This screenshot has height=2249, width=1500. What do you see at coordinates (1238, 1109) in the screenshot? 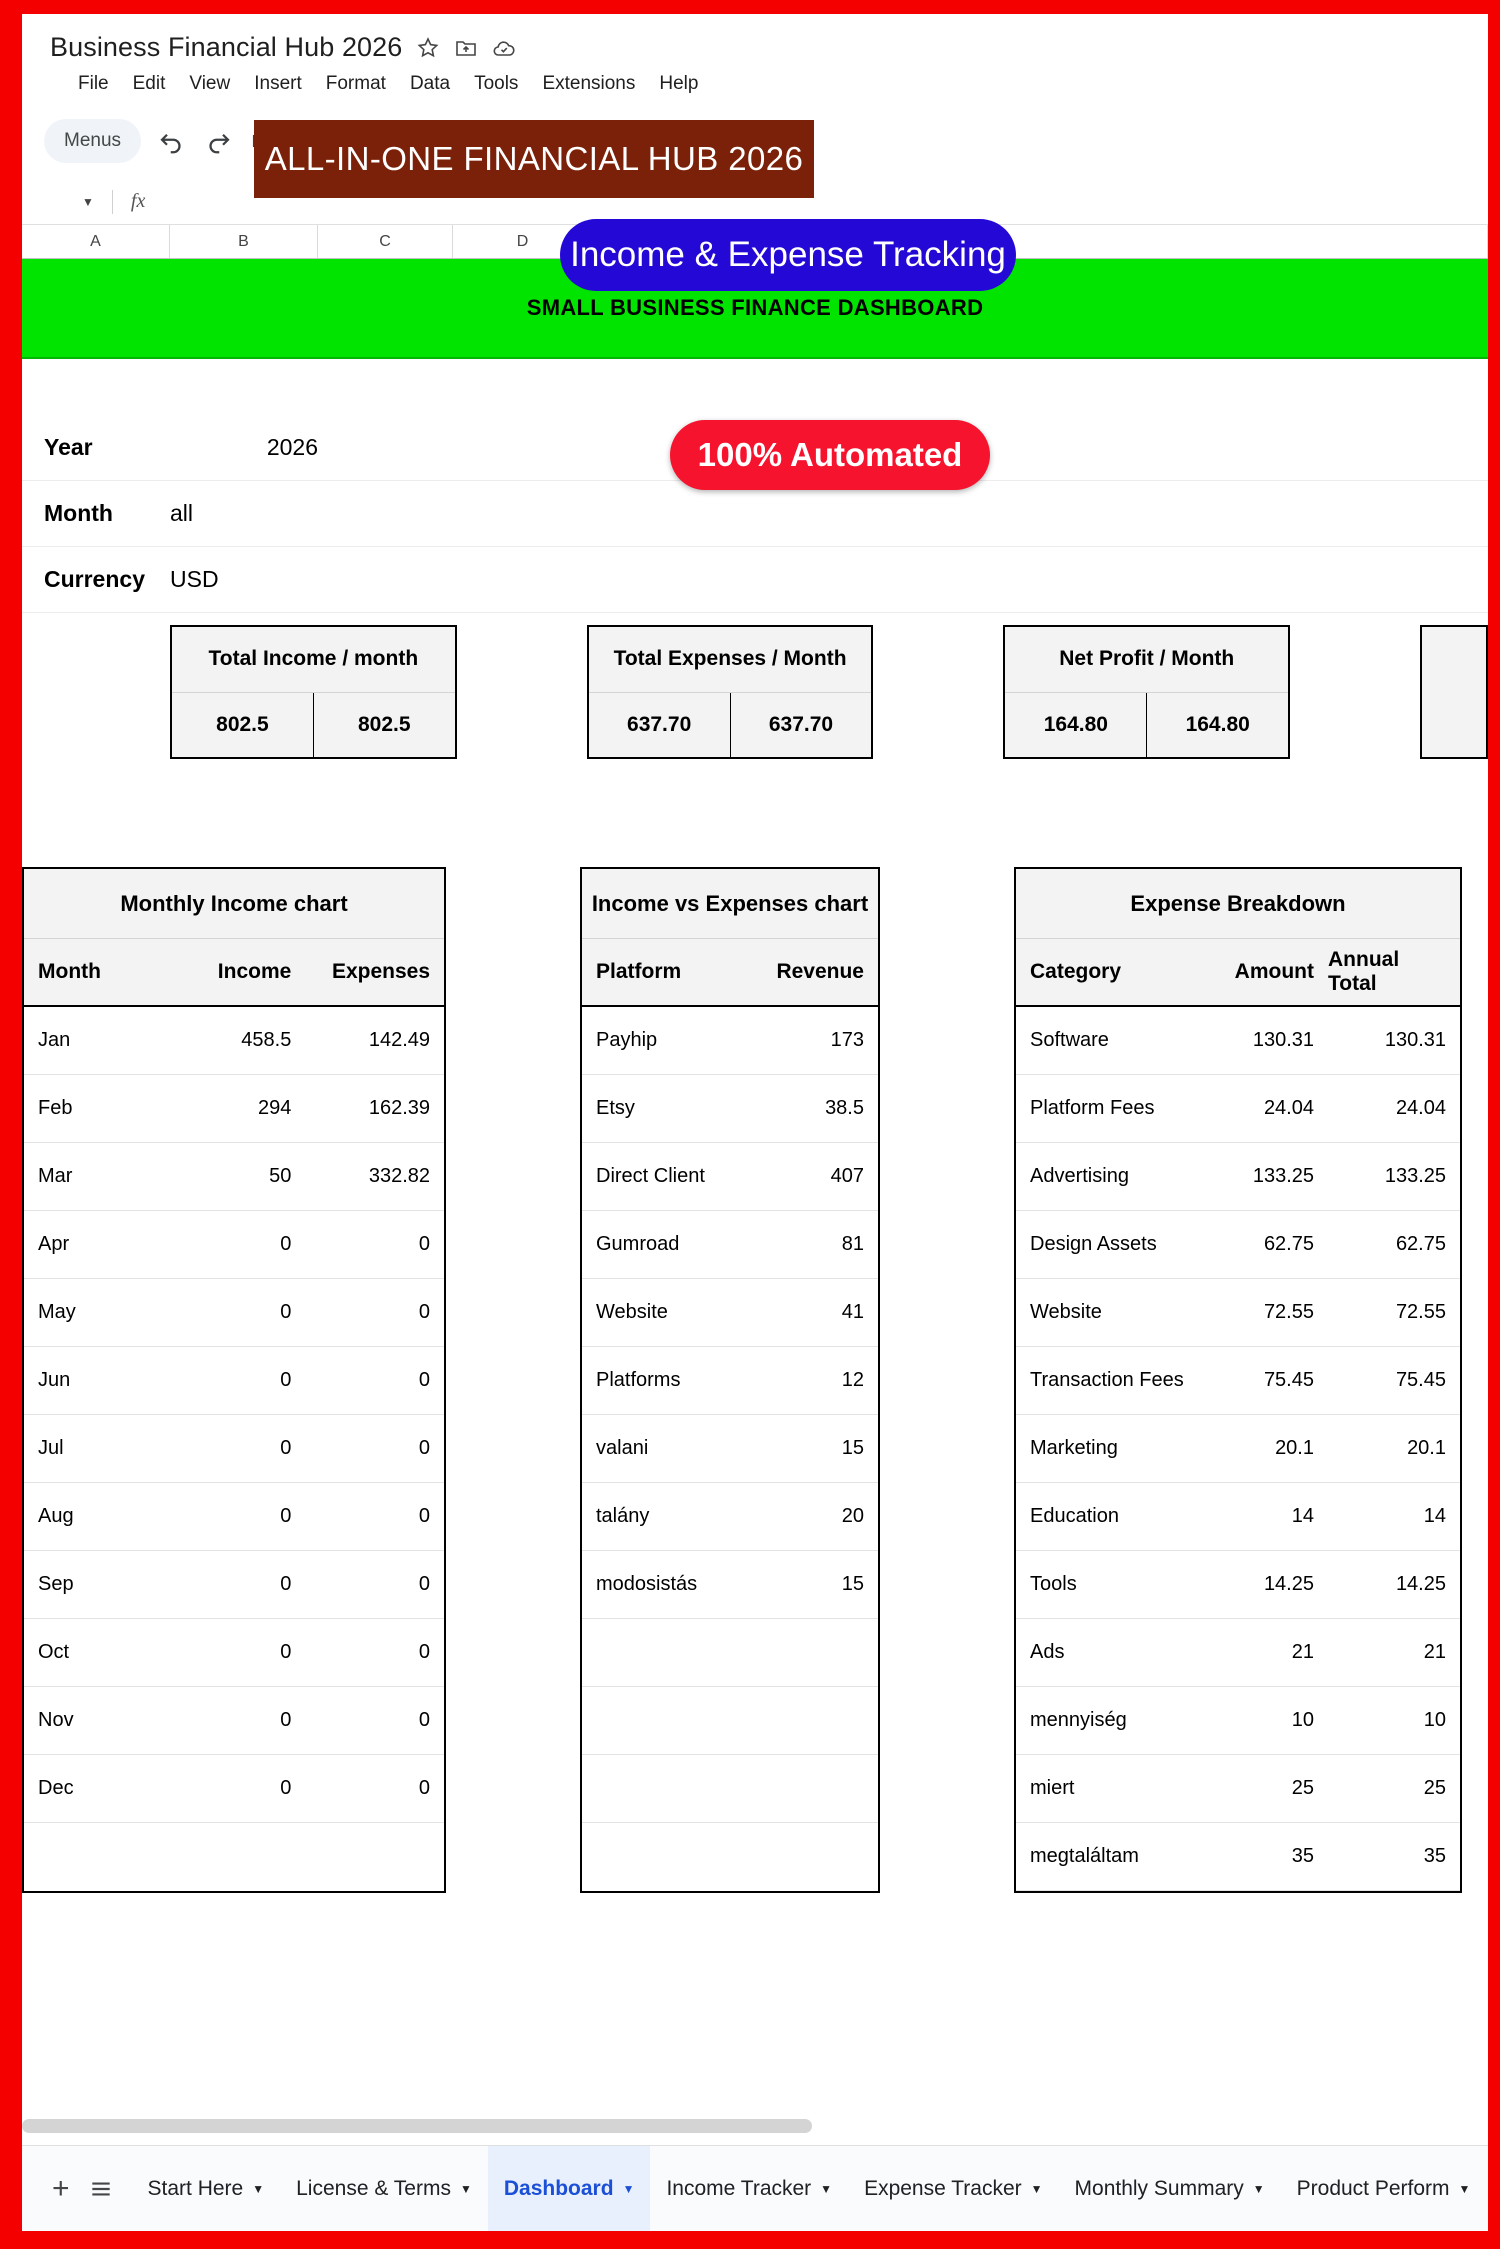
I see `table-row: Platform Fees 24.04 24.04` at bounding box center [1238, 1109].